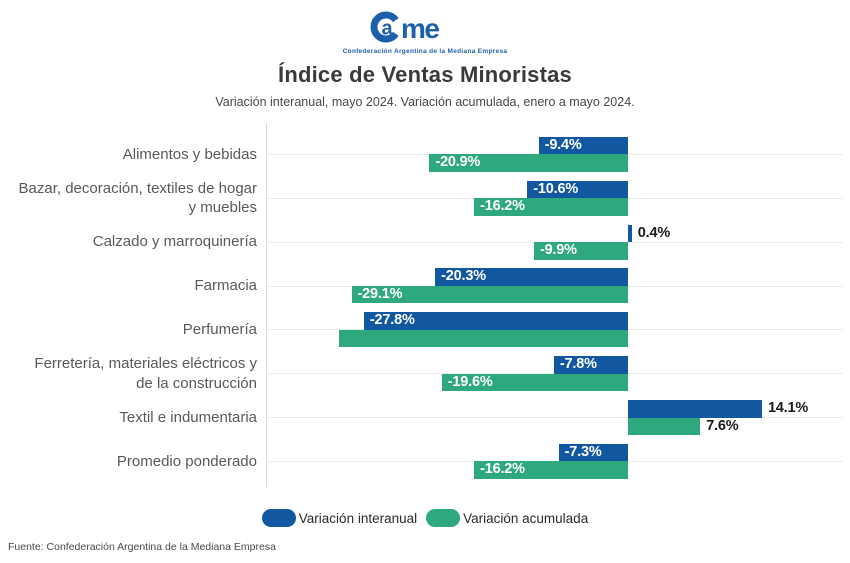 The width and height of the screenshot is (850, 563). I want to click on bar-variacion-acumulada: -19.6%, so click(534, 382).